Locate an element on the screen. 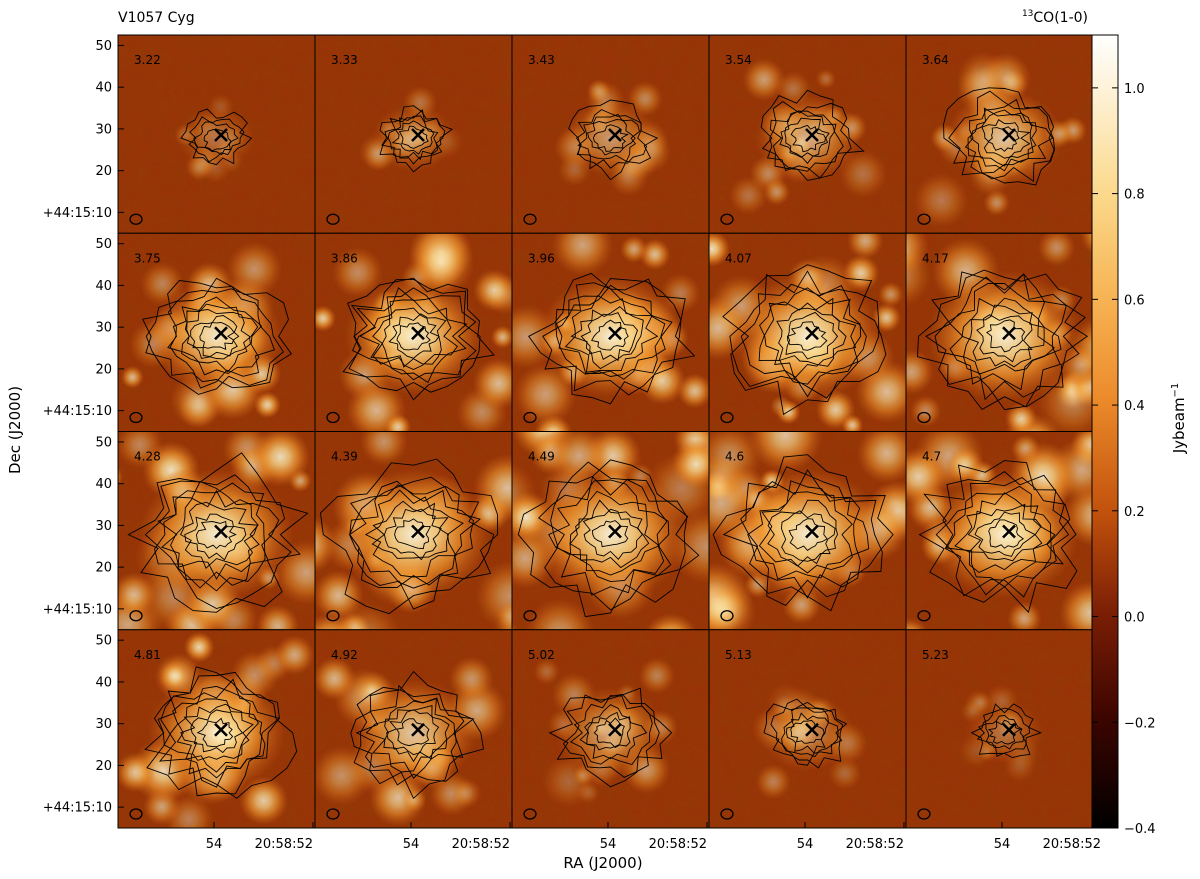 The width and height of the screenshot is (1200, 879). colorbar-tick-label: 0.4 is located at coordinates (1134, 406).